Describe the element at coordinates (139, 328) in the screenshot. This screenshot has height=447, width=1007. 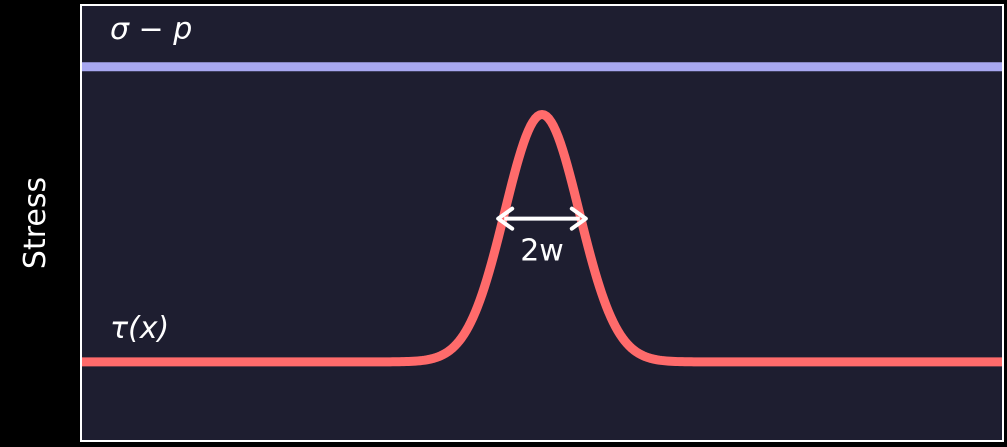
I see `series-label-tau: τ(x)` at that location.